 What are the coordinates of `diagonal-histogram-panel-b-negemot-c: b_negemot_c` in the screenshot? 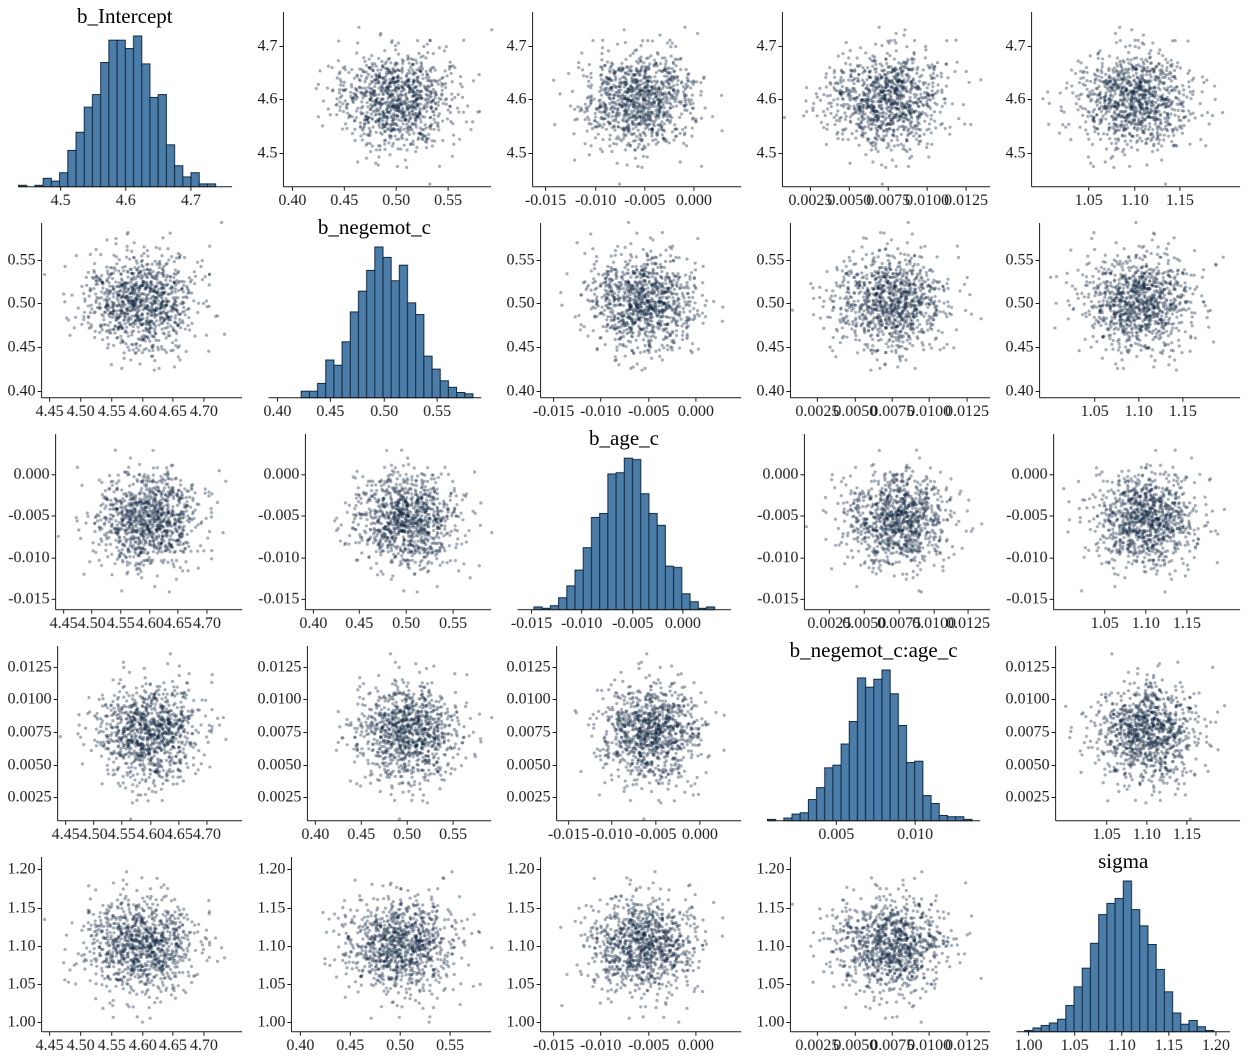 It's located at (374, 317).